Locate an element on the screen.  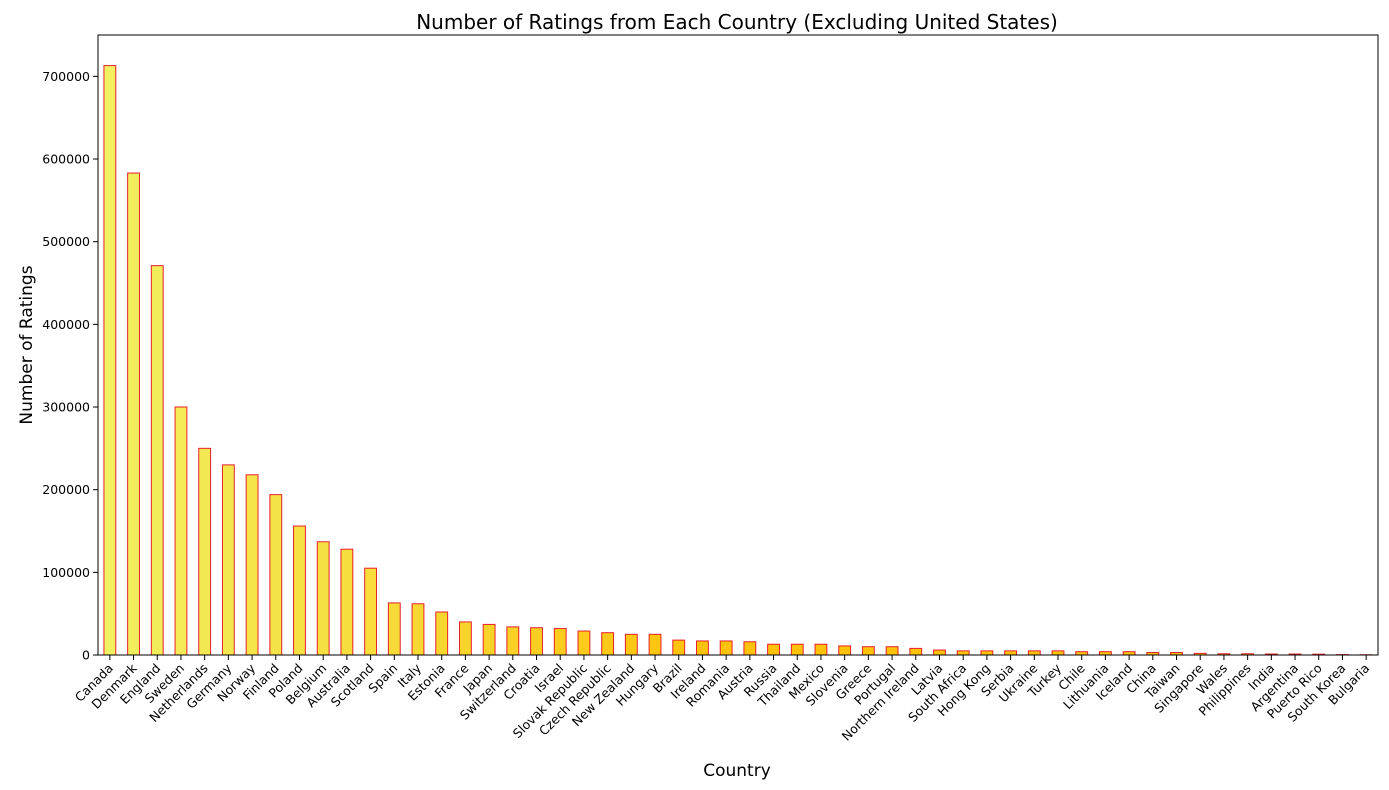
bar-mexico is located at coordinates (821, 649).